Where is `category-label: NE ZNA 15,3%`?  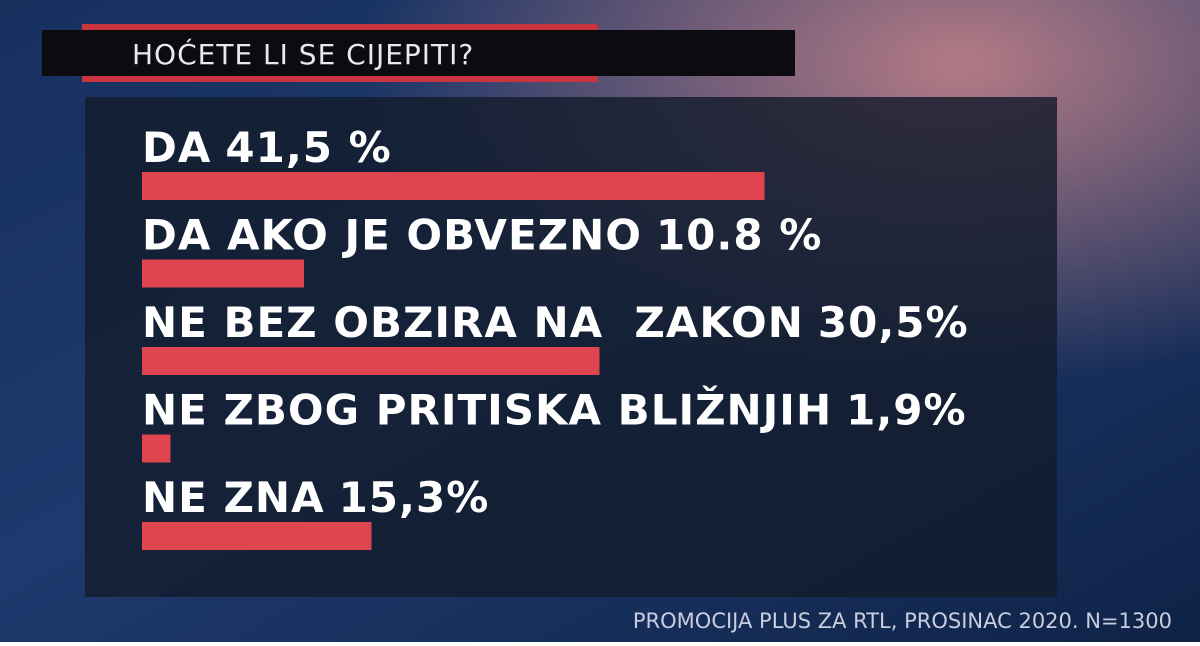 category-label: NE ZNA 15,3% is located at coordinates (315, 497).